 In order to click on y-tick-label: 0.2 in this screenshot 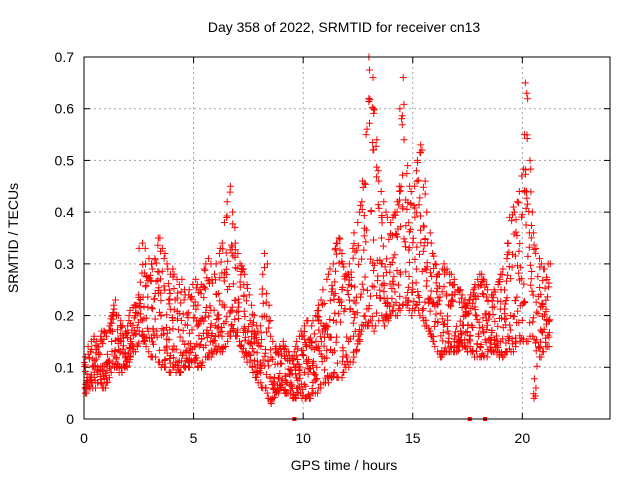, I will do `click(65, 316)`.